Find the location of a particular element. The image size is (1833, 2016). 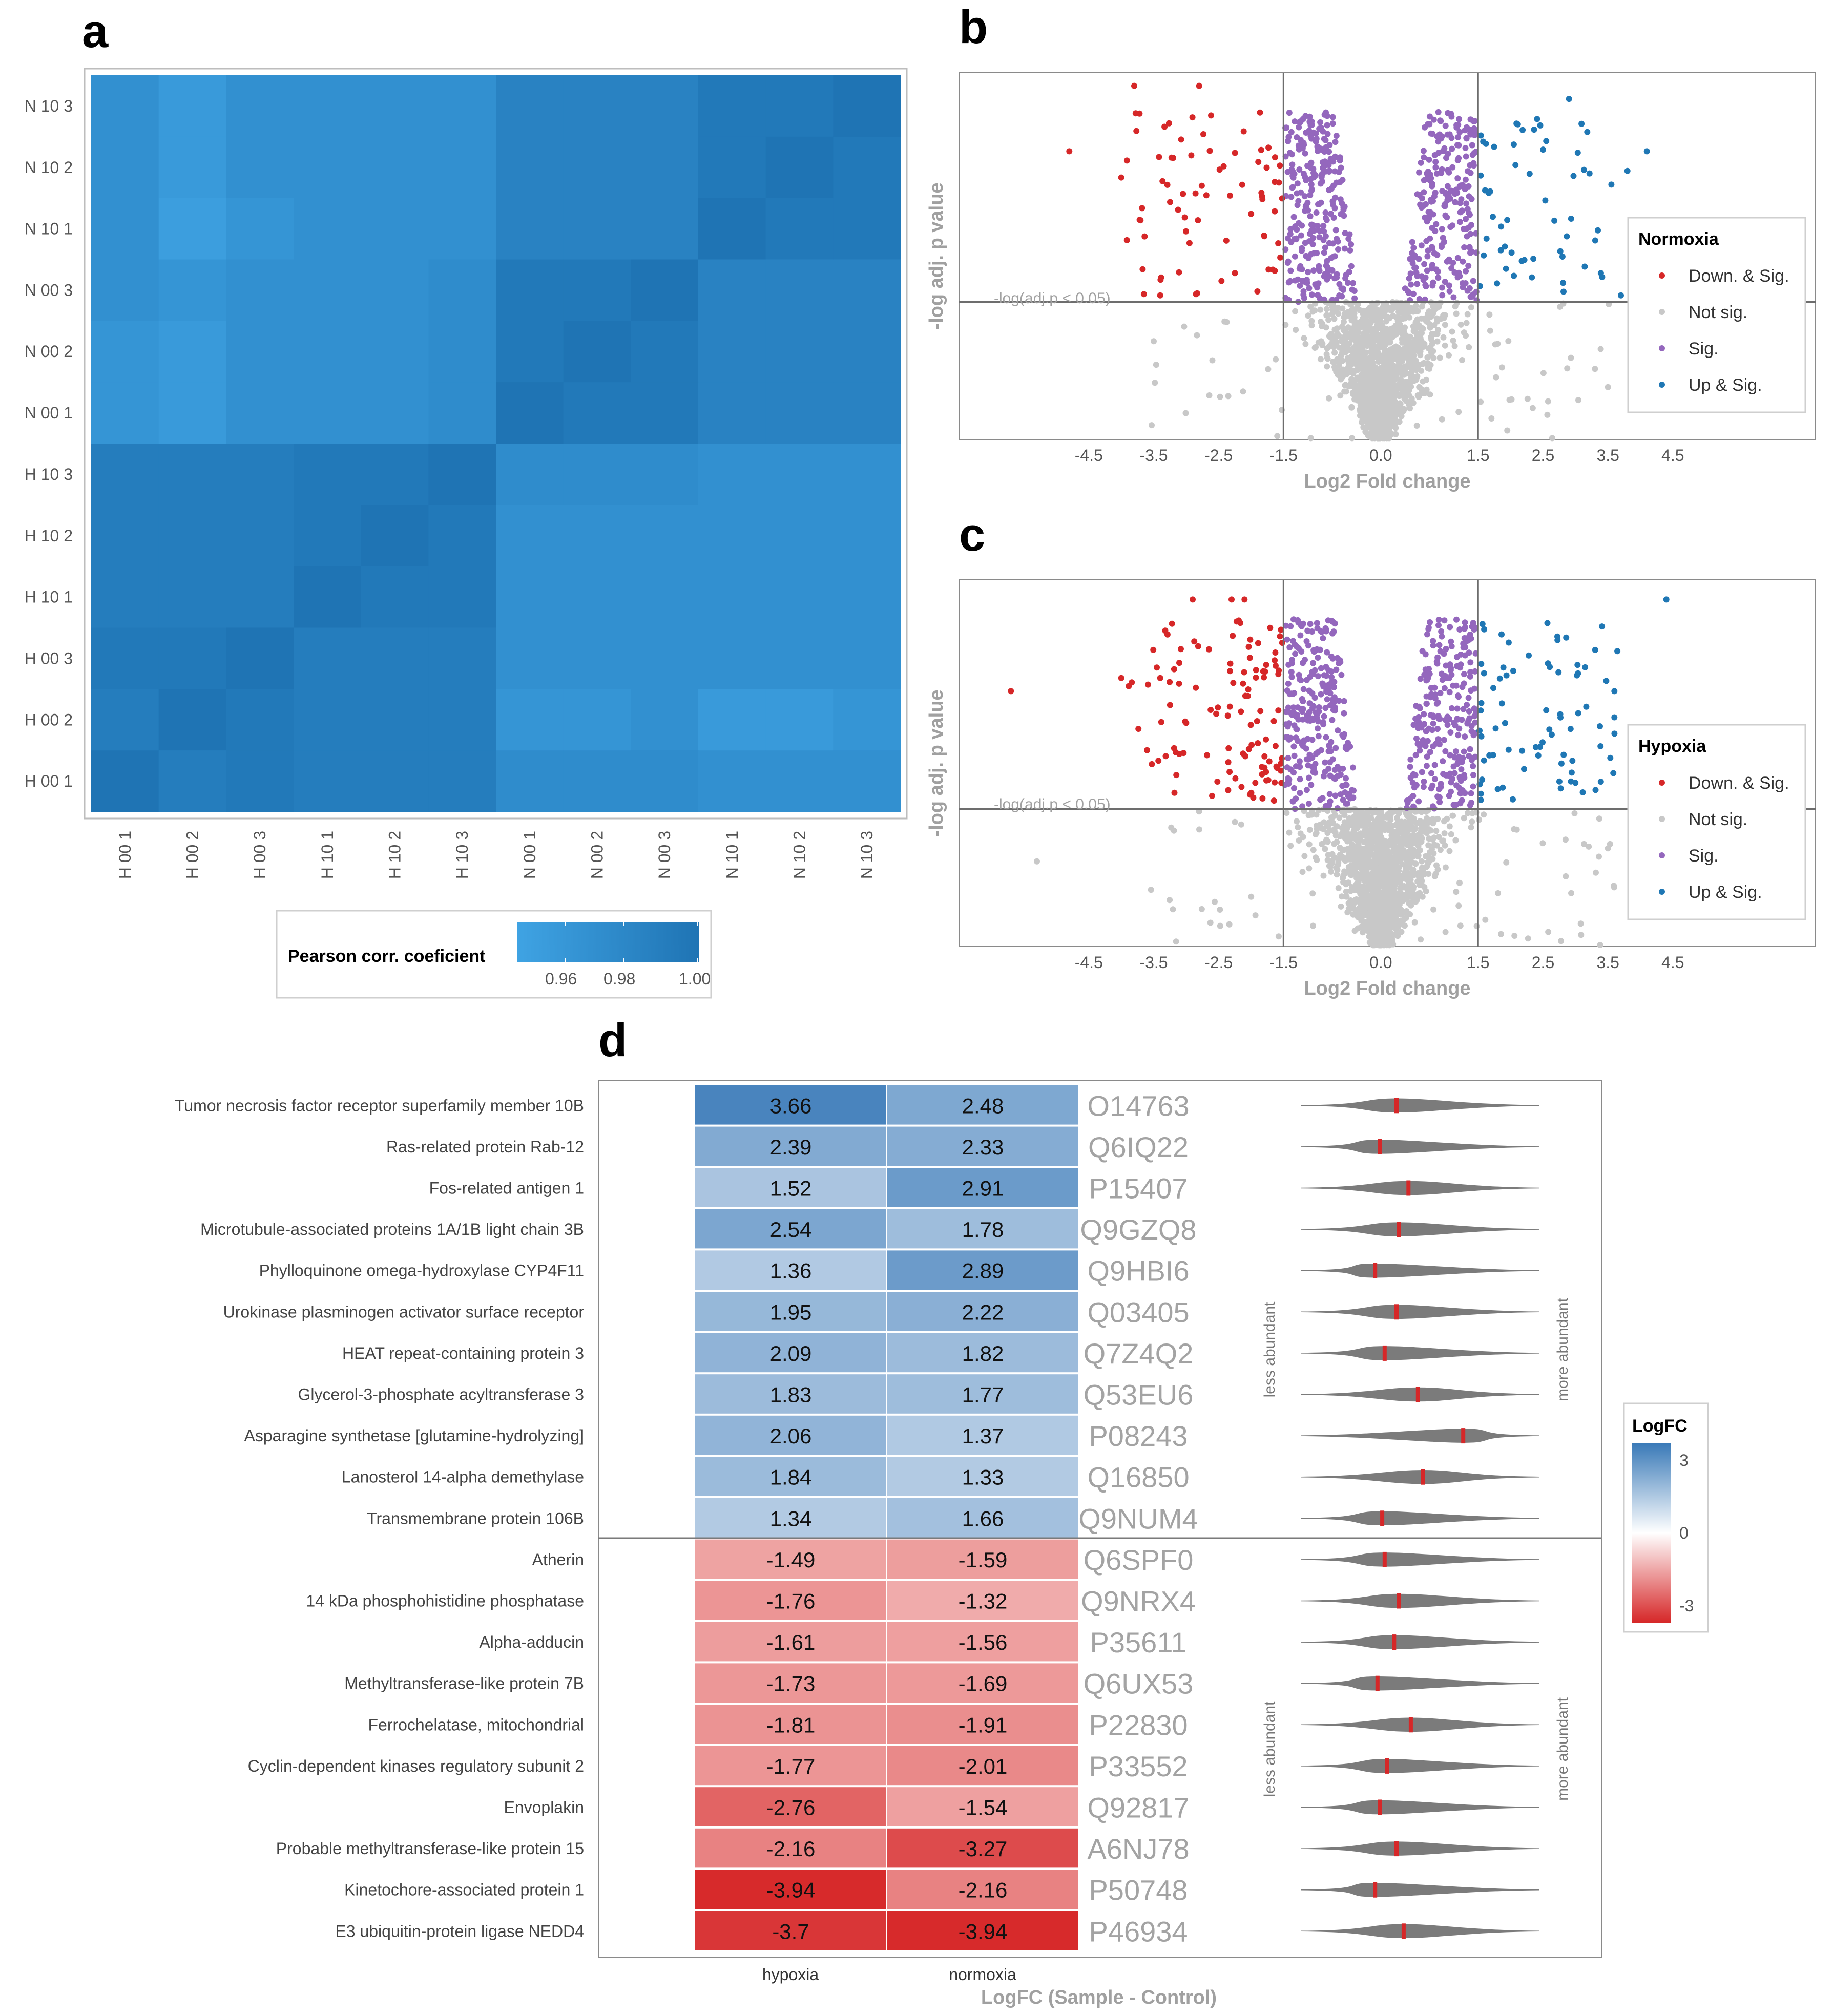

logfc-cell-value: 1.36 is located at coordinates (791, 1271).